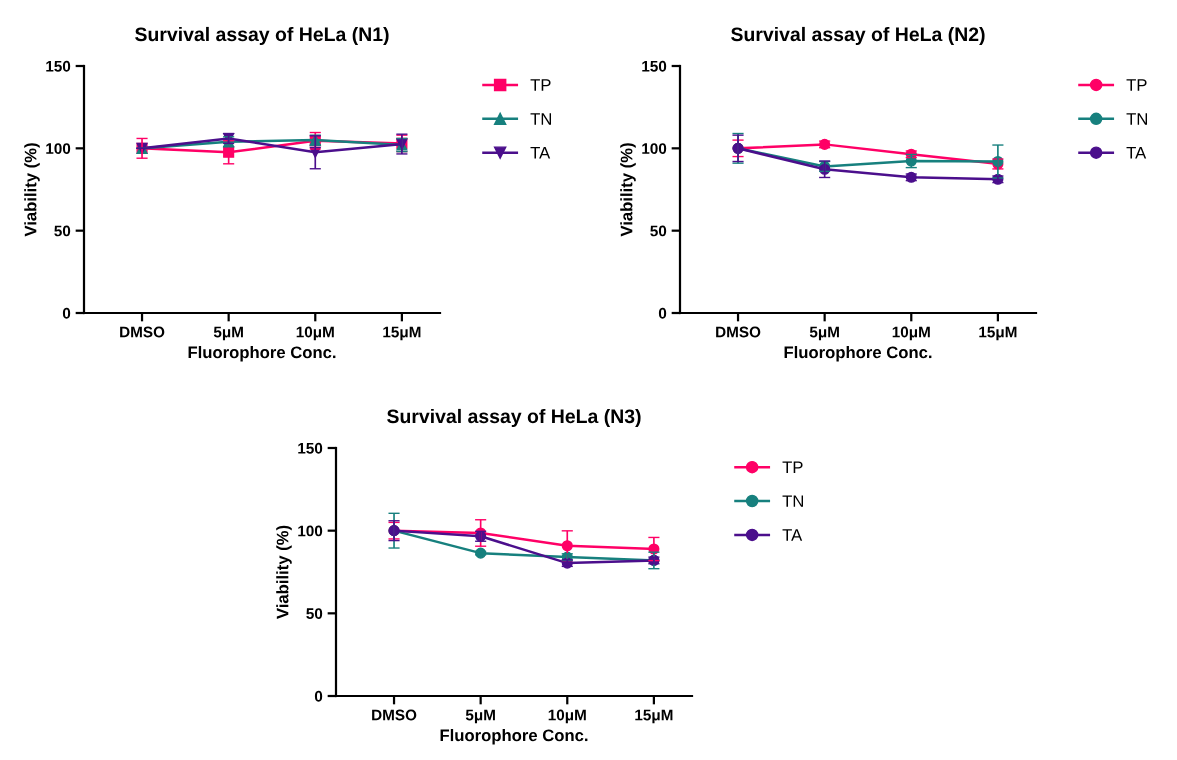 The image size is (1177, 760). I want to click on chart-title: Survival assay of HeLa (N3), so click(514, 418).